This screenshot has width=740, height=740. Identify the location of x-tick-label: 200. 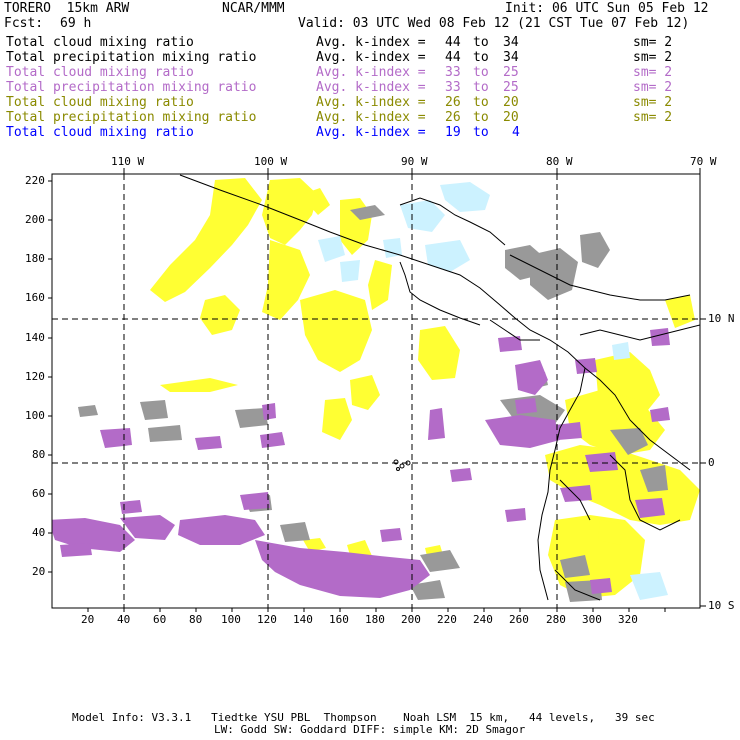
(411, 619).